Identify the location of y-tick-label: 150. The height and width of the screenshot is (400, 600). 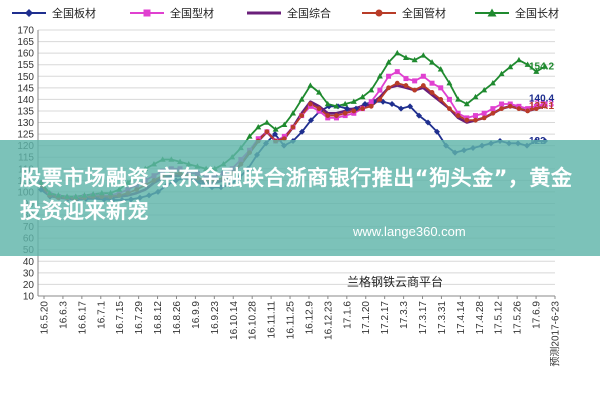
(25, 77).